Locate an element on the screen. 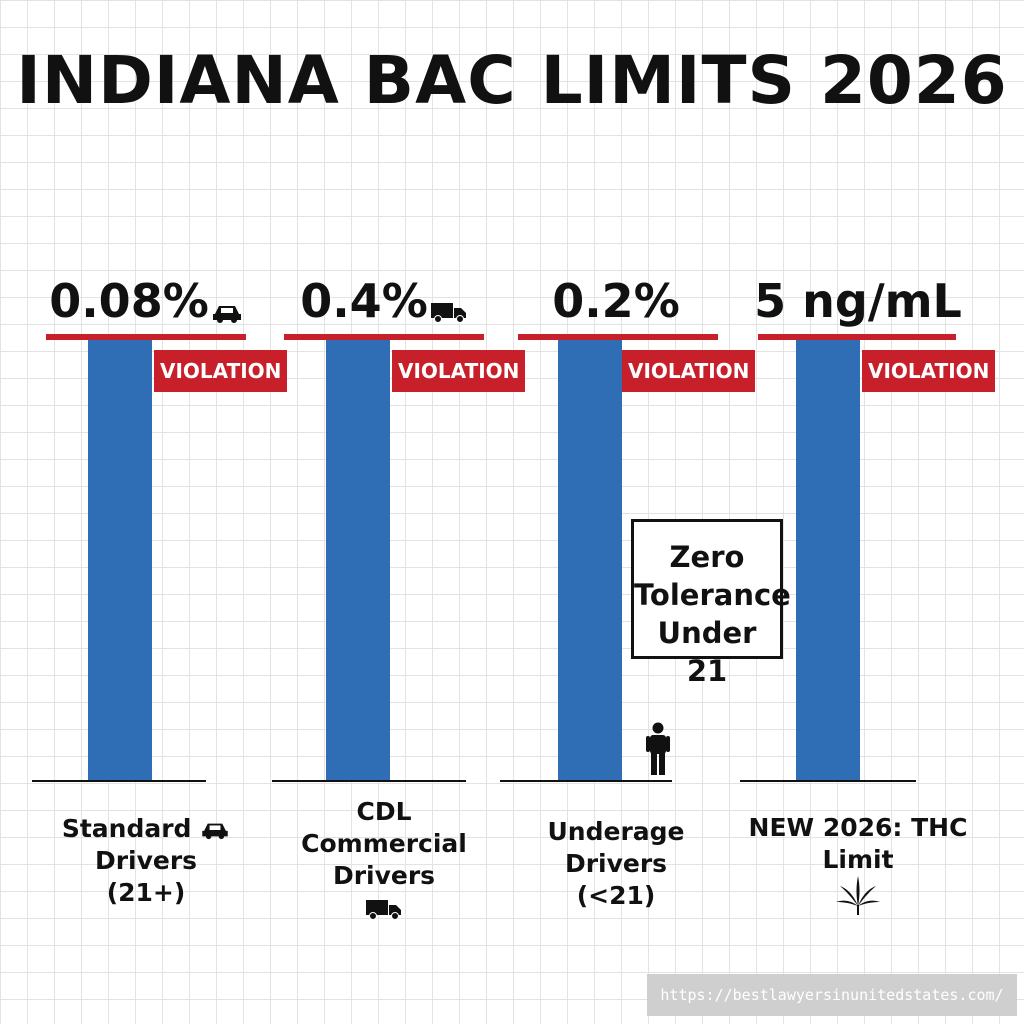 The width and height of the screenshot is (1024, 1024). value-label-cdl: 0.4% is located at coordinates (384, 301).